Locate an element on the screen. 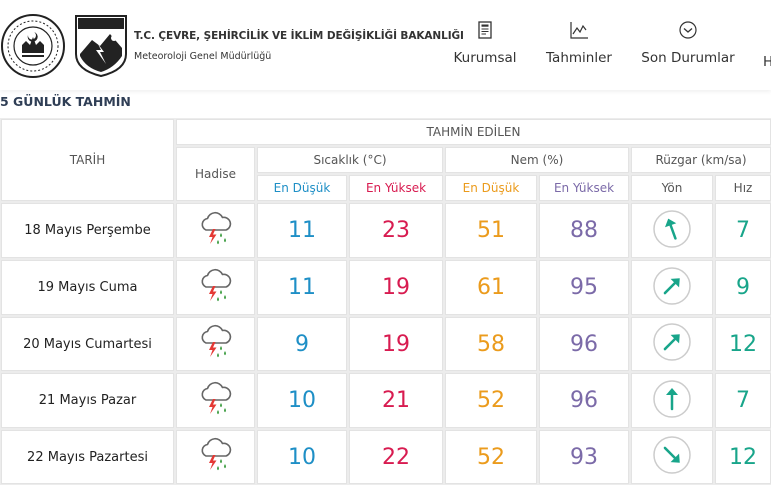 The image size is (771, 485). row-date: 20 Mayıs Cumartesi is located at coordinates (87, 344).